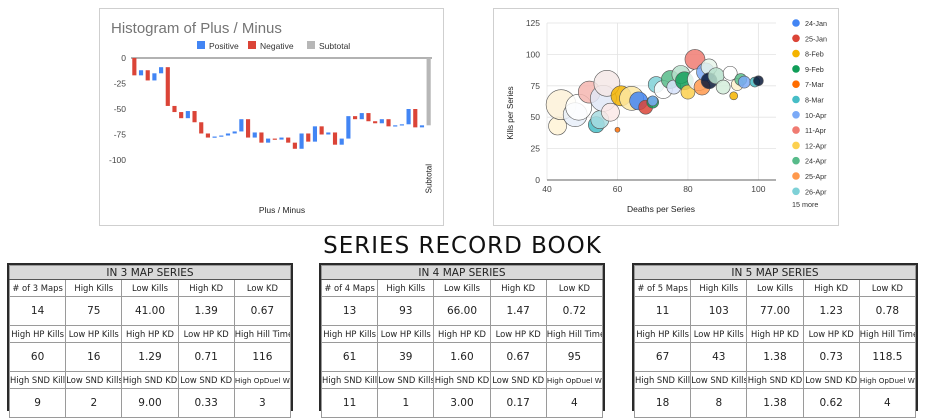  What do you see at coordinates (262, 311) in the screenshot?
I see `stat-value: 0.67` at bounding box center [262, 311].